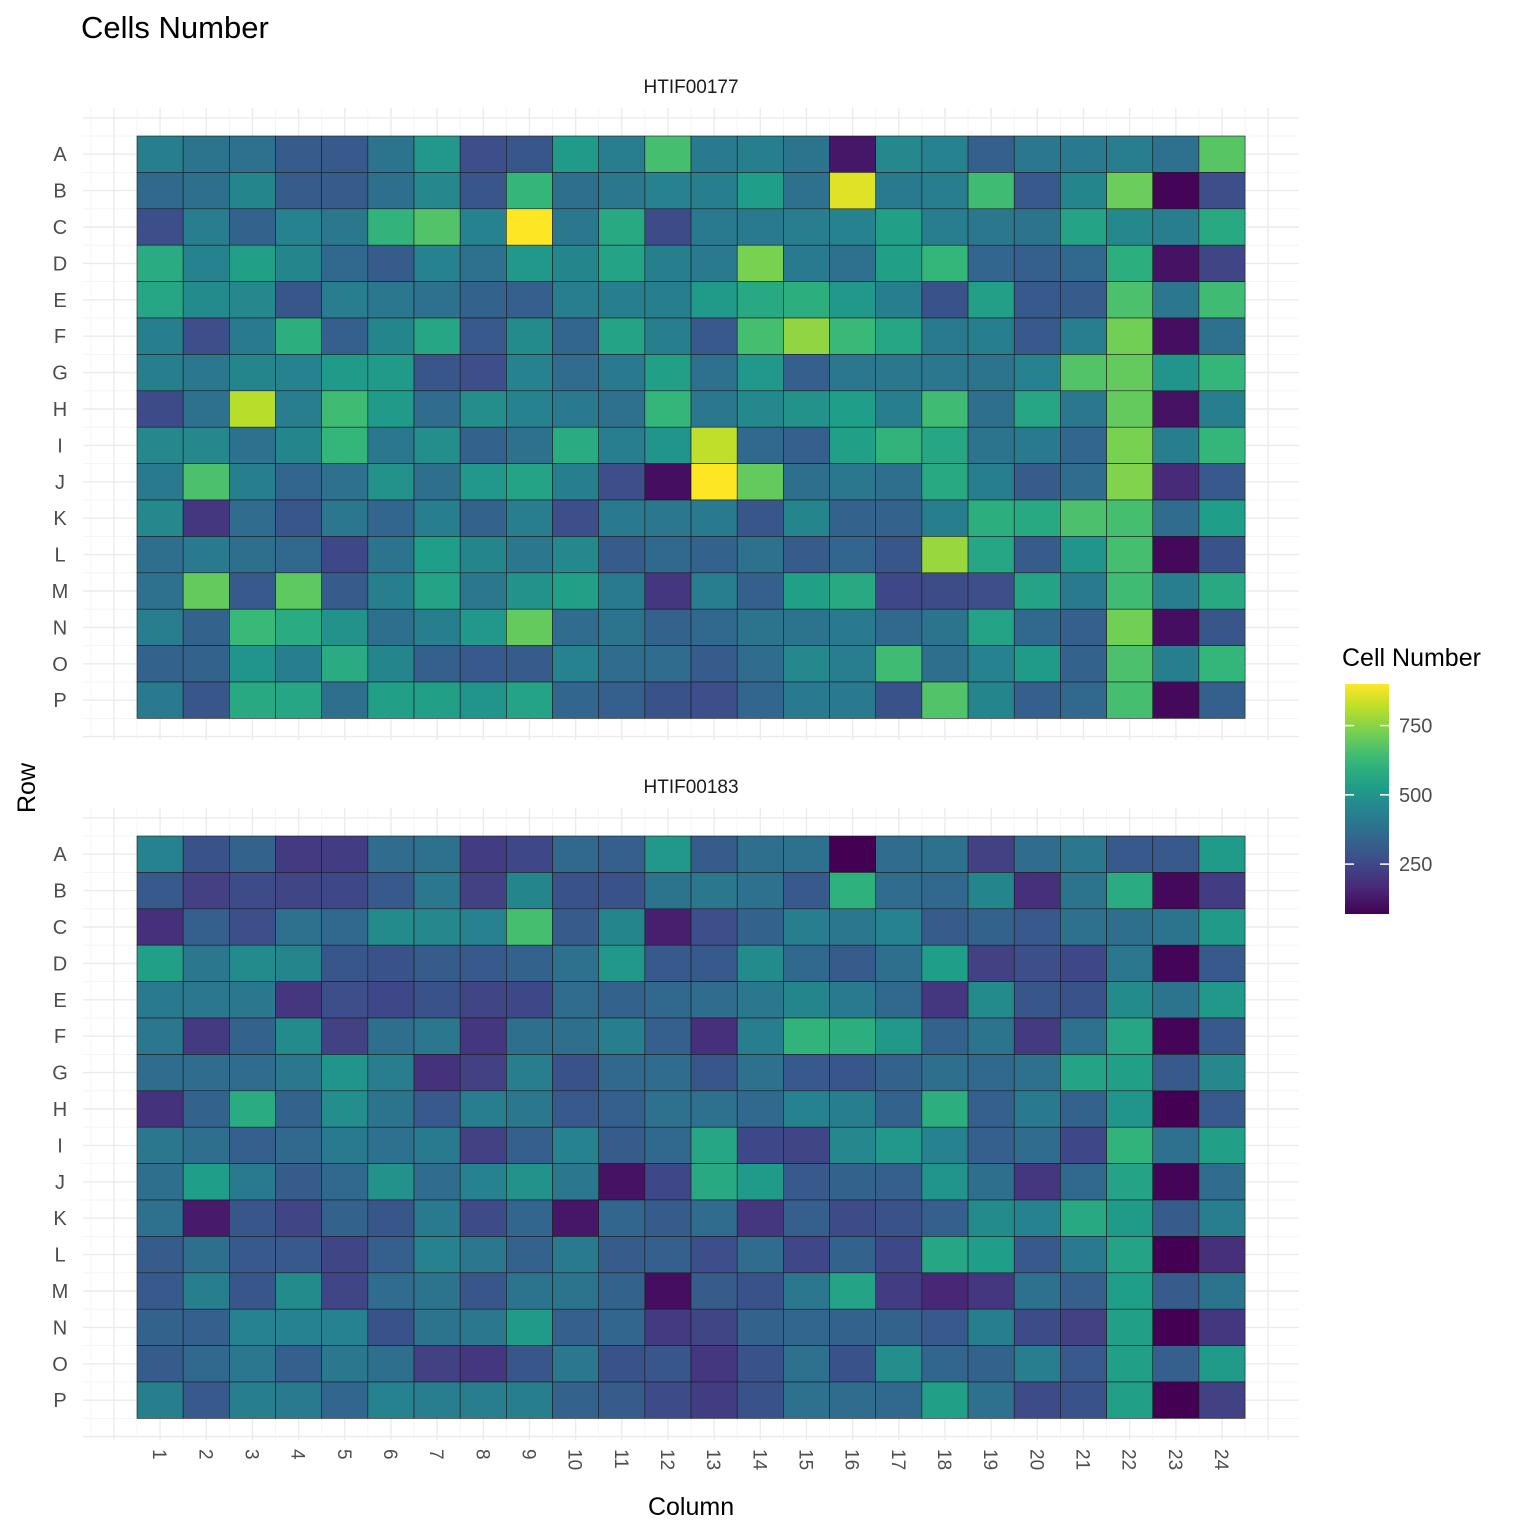 The width and height of the screenshot is (1536, 1536). What do you see at coordinates (60, 264) in the screenshot?
I see `row-tick-label: D` at bounding box center [60, 264].